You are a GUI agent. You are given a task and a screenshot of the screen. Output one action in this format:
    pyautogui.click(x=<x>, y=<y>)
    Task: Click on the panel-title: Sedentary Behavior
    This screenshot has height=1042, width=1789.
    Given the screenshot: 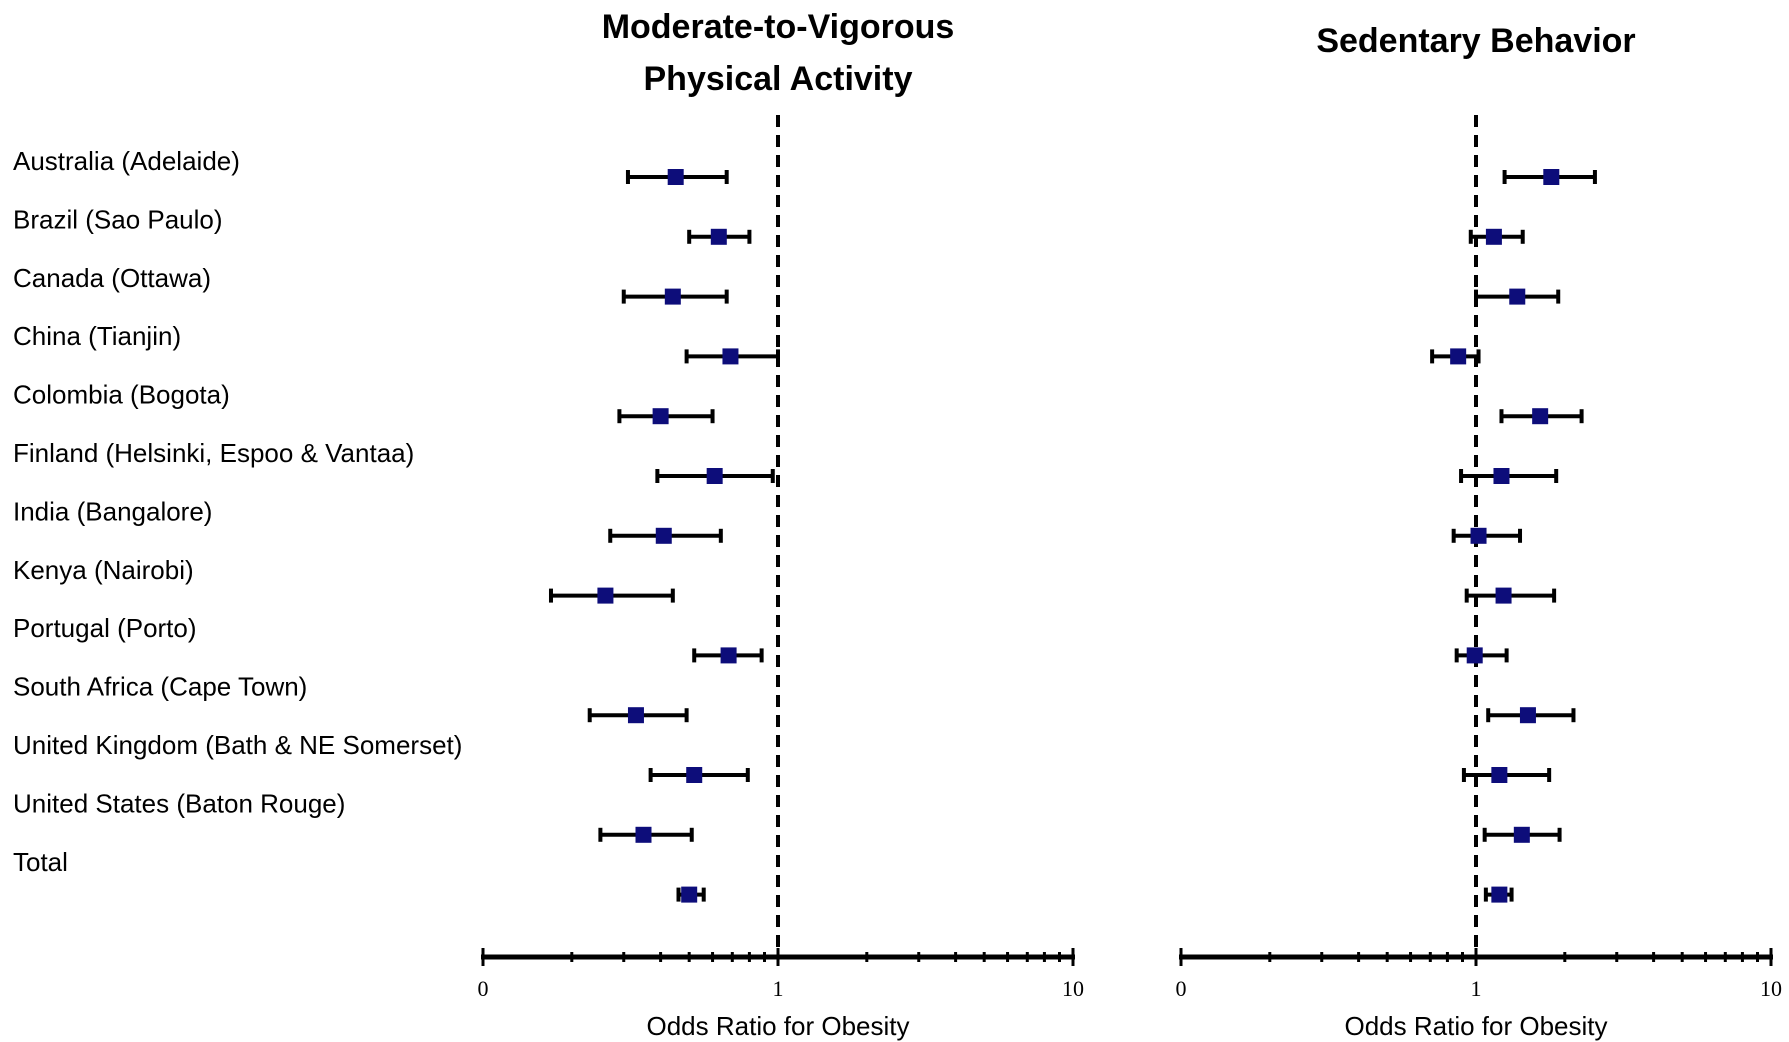 What is the action you would take?
    pyautogui.click(x=1475, y=41)
    